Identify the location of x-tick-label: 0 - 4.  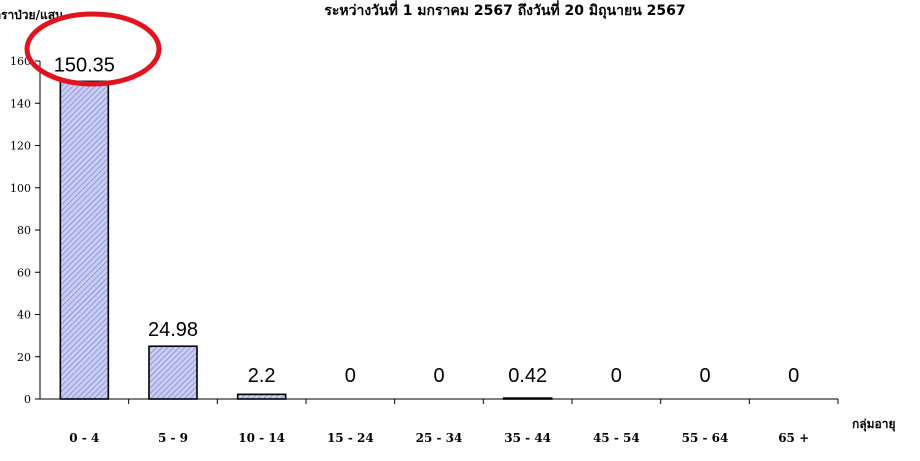
(84, 438).